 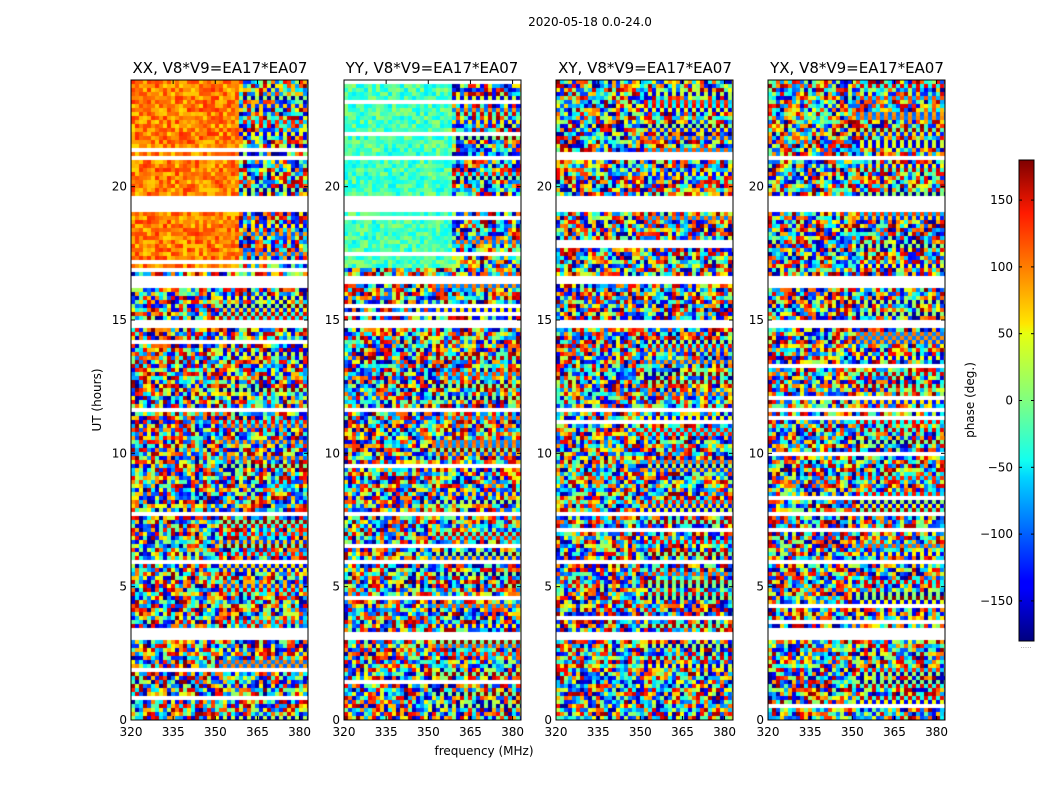 What do you see at coordinates (856, 68) in the screenshot?
I see `panel-title-yx: YX, V8*V9=EA17*EA07` at bounding box center [856, 68].